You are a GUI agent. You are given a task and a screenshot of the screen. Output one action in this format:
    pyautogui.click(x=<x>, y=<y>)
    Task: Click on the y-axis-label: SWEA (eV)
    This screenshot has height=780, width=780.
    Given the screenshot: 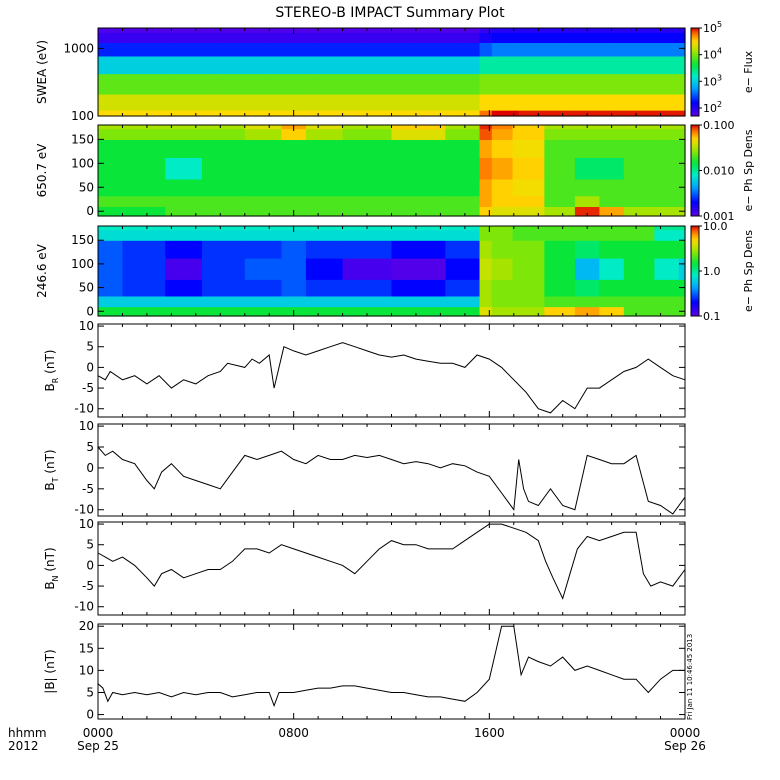 What is the action you would take?
    pyautogui.click(x=42, y=72)
    